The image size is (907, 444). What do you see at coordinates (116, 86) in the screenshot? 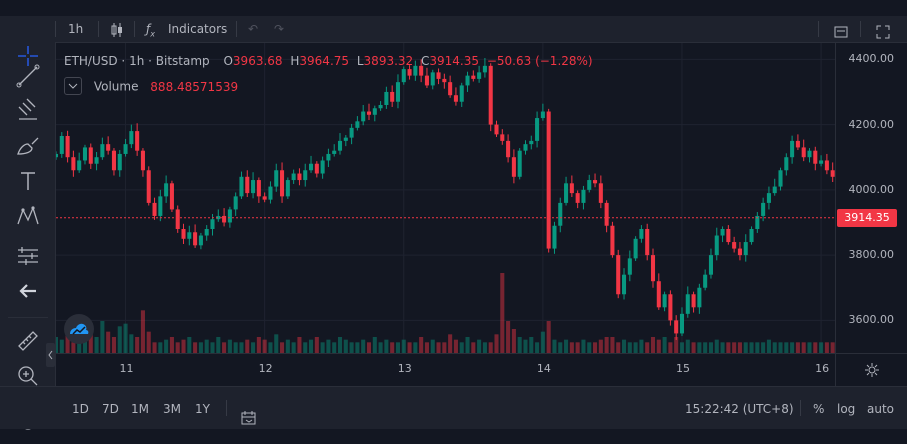
I see `volume-label: Volume` at bounding box center [116, 86].